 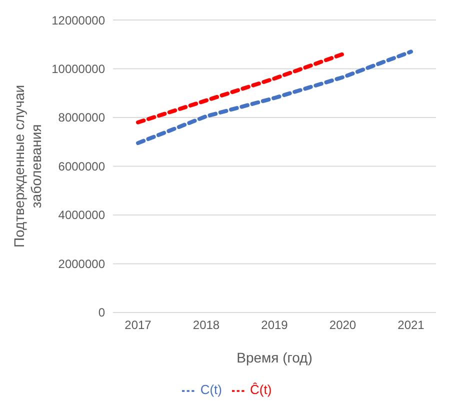 I want to click on x-tick-label: 2019, so click(x=274, y=325).